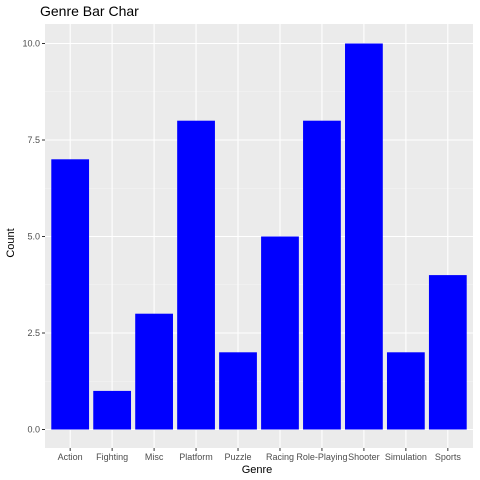 This screenshot has height=480, width=480. What do you see at coordinates (89, 11) in the screenshot?
I see `chart-title: Genre Bar Char` at bounding box center [89, 11].